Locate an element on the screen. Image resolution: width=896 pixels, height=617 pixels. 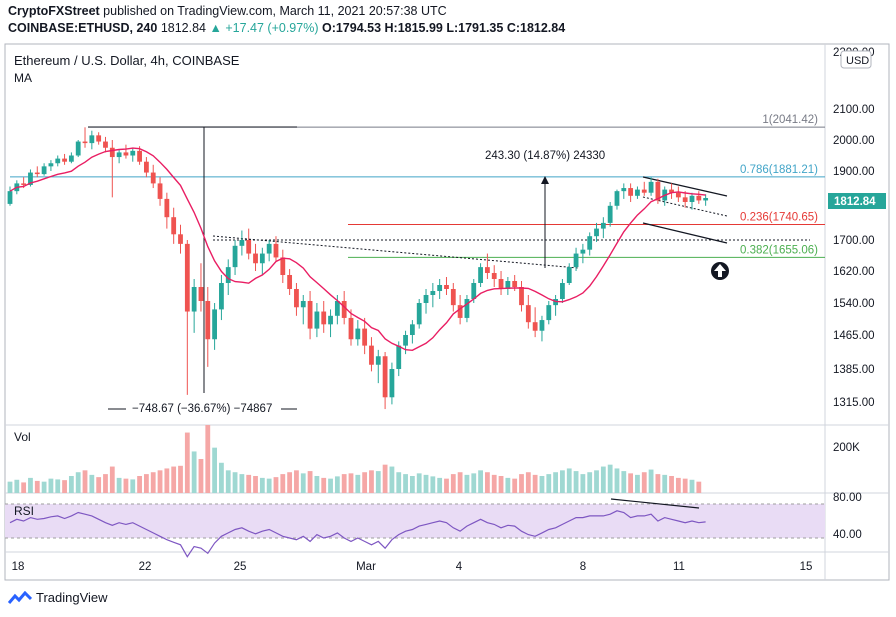
price-tag-box is located at coordinates (857, 201).